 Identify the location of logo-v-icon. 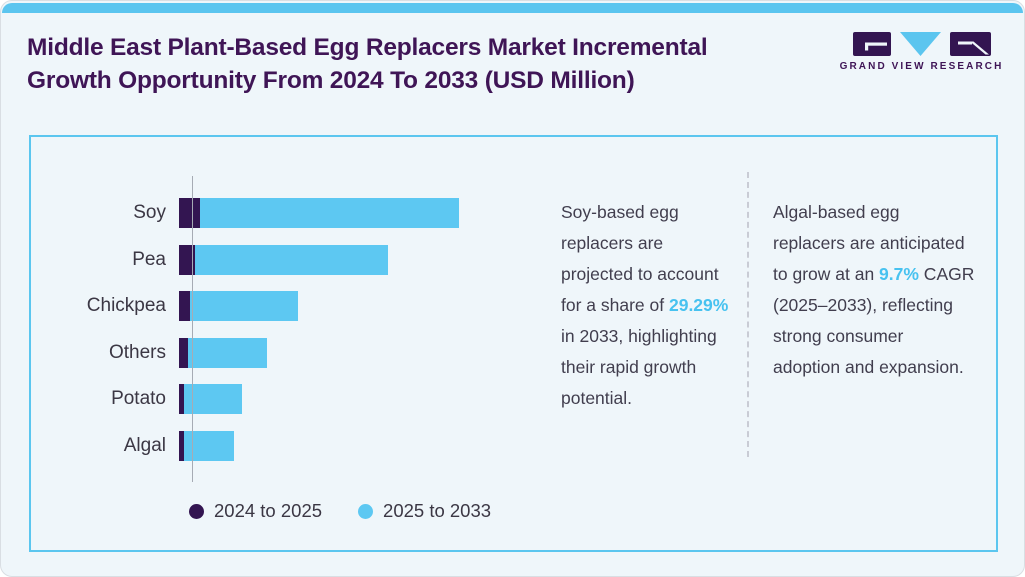
(920, 44).